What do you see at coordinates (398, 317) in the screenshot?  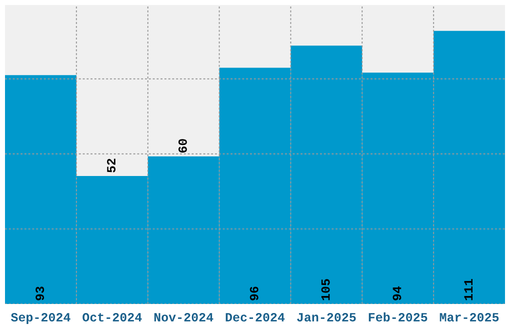 I see `x-tick-label: Feb-2025` at bounding box center [398, 317].